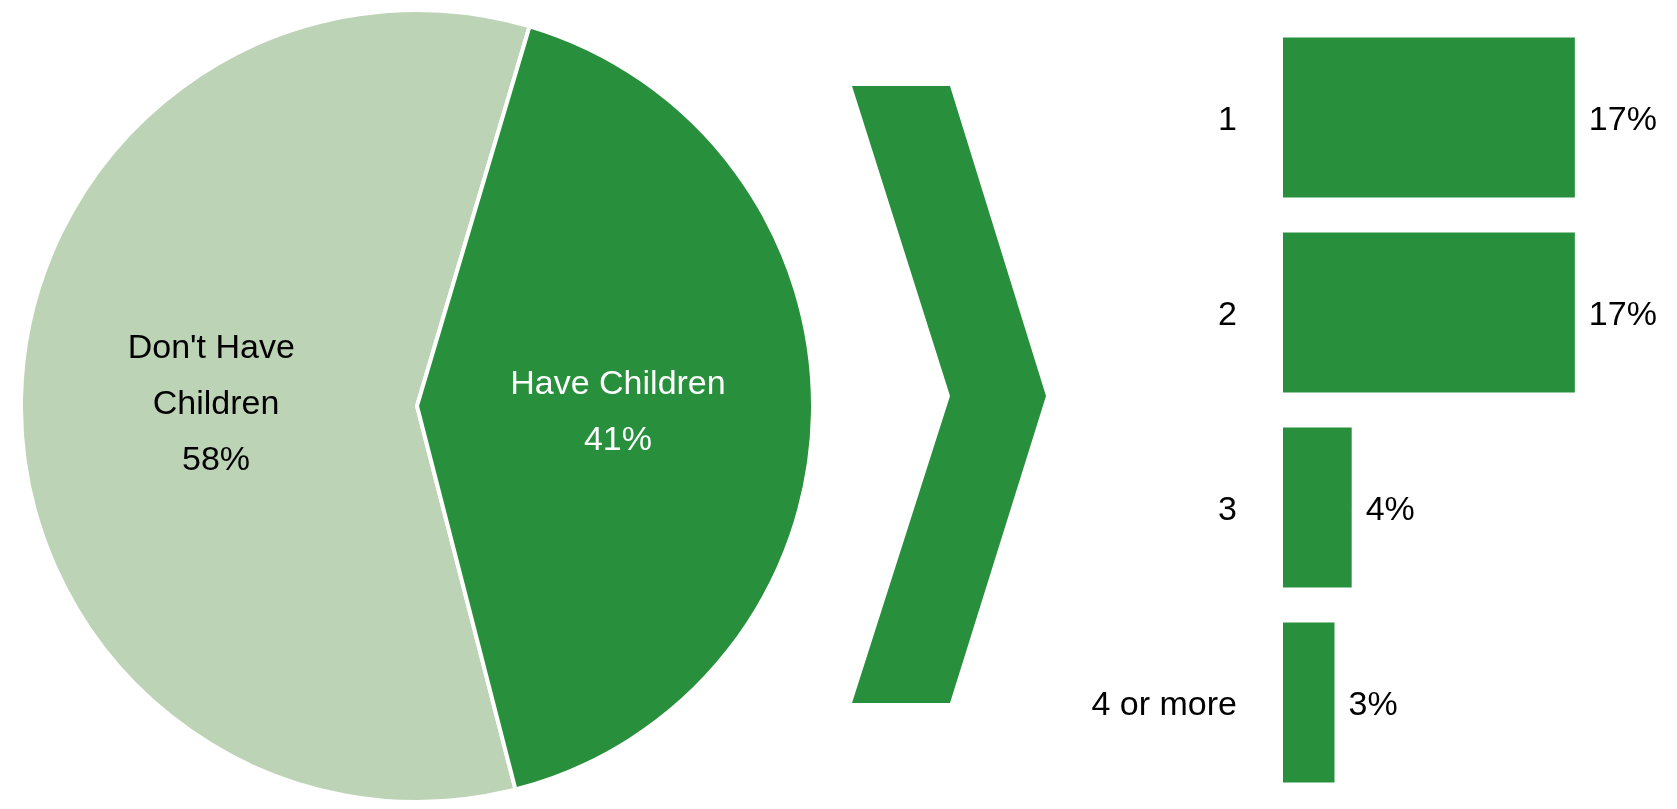  I want to click on y-tick-label: 2, so click(1227, 312).